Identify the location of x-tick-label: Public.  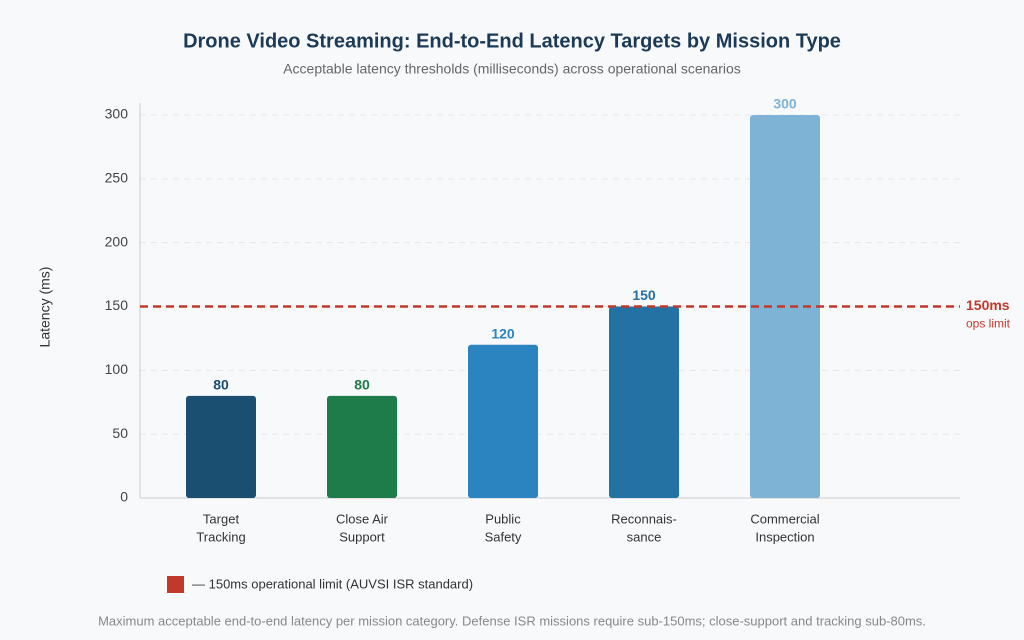
(503, 518).